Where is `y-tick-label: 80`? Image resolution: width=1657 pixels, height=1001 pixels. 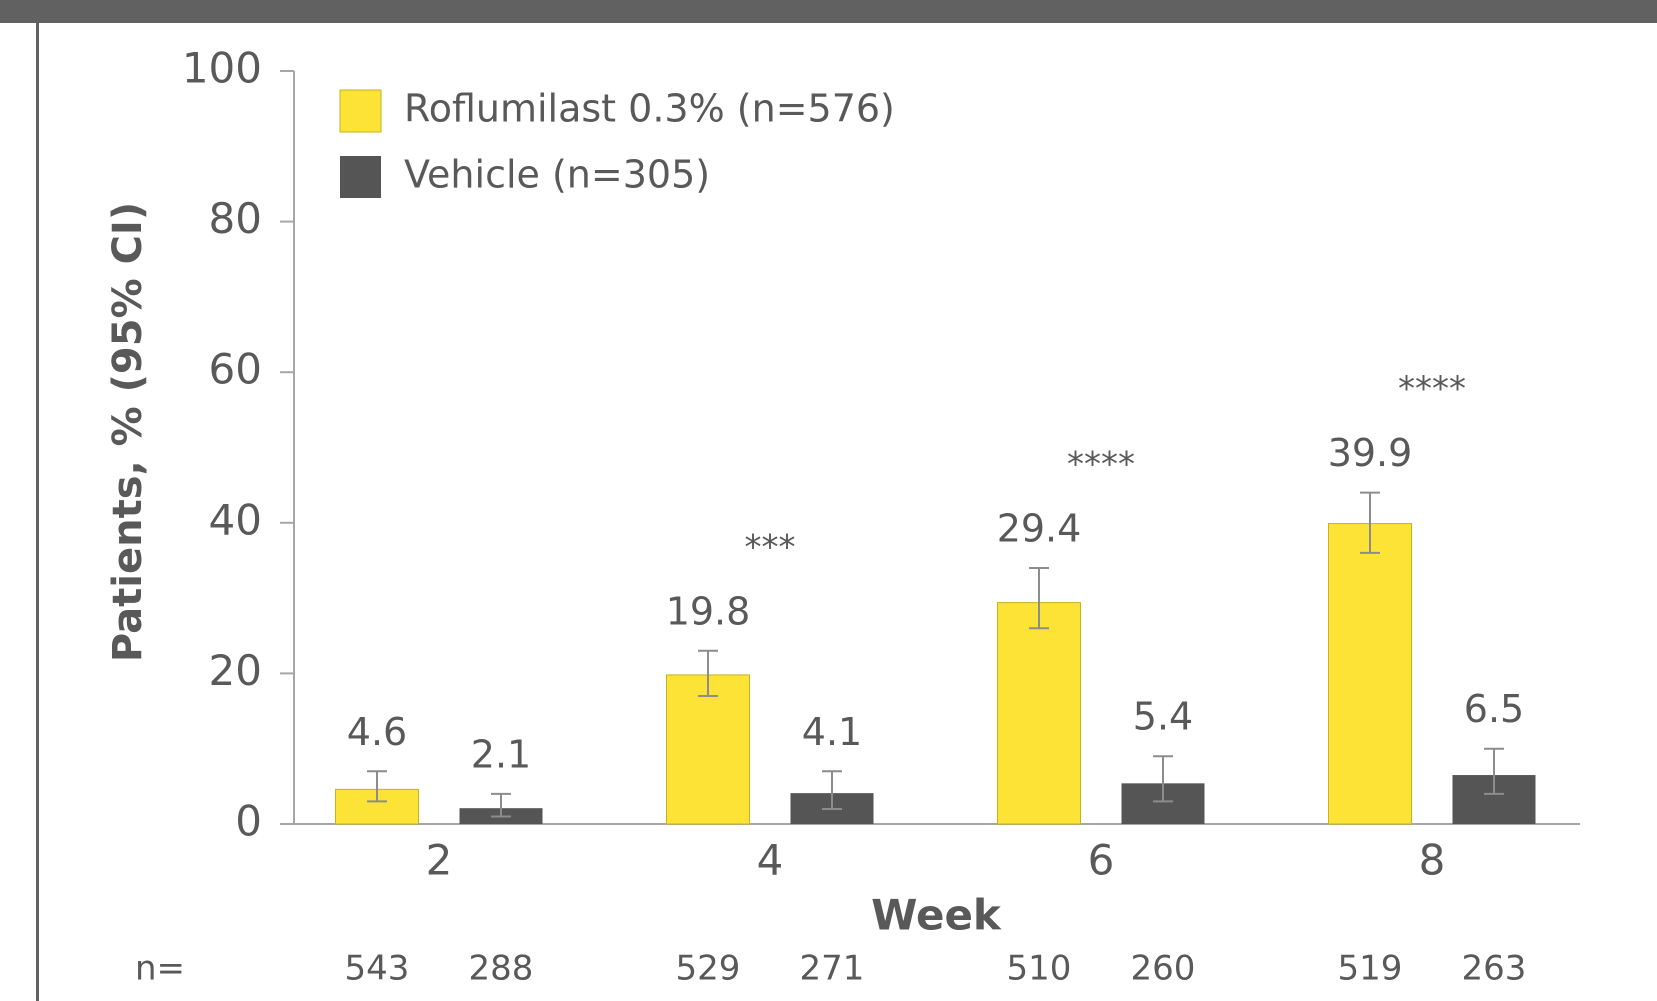 y-tick-label: 80 is located at coordinates (235, 218).